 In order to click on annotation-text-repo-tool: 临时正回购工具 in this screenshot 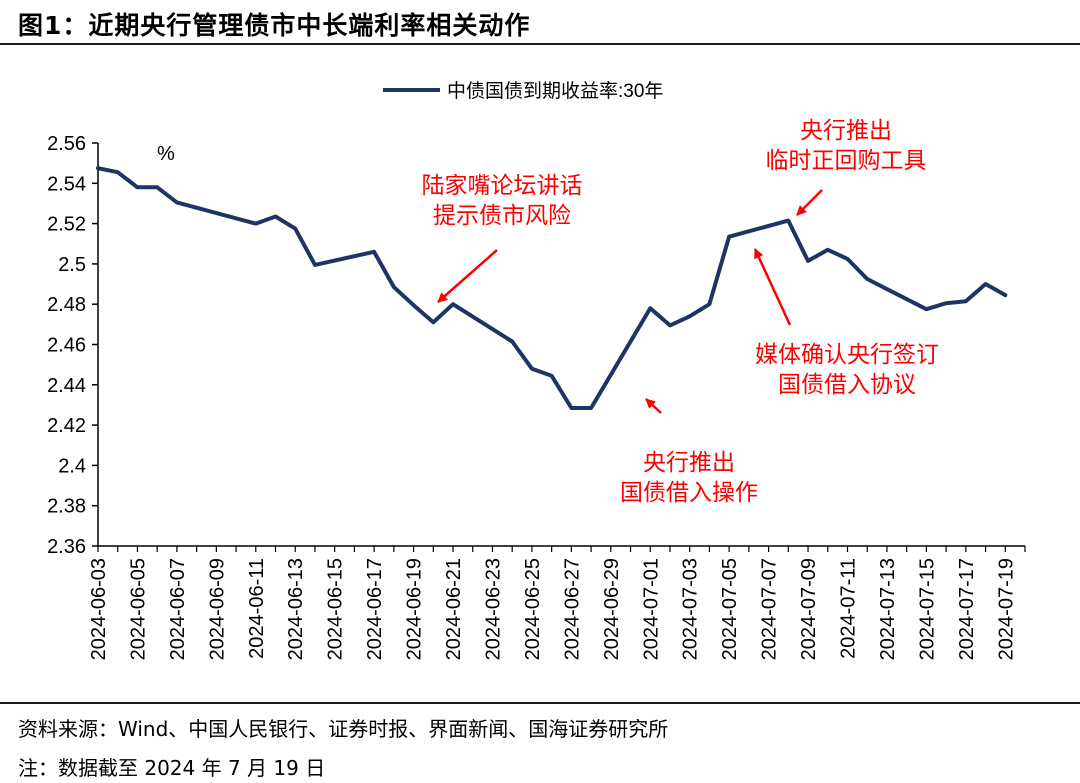, I will do `click(846, 160)`.